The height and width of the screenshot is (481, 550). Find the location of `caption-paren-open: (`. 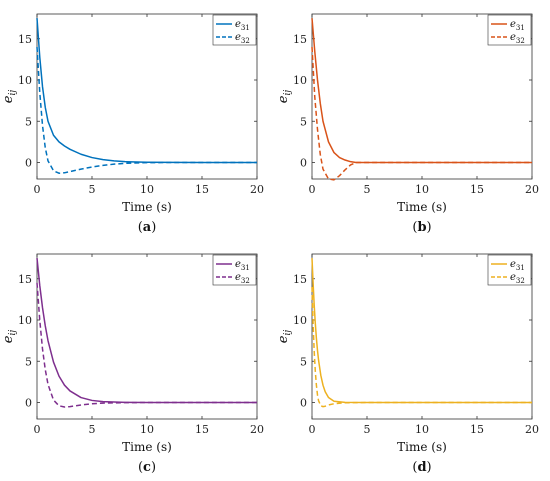

caption-paren-open: ( is located at coordinates (140, 227).